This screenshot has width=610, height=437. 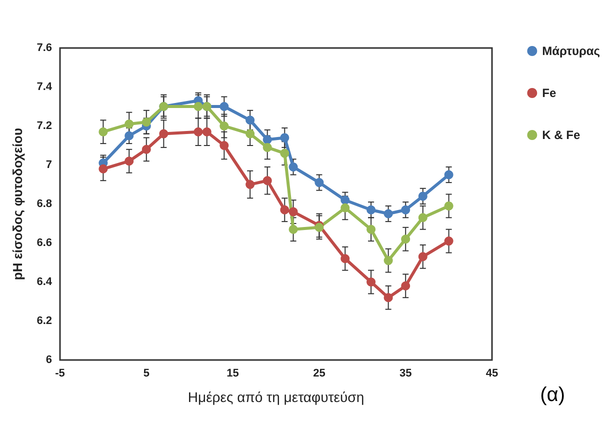 I want to click on legend-label: K & Fe, so click(x=561, y=135).